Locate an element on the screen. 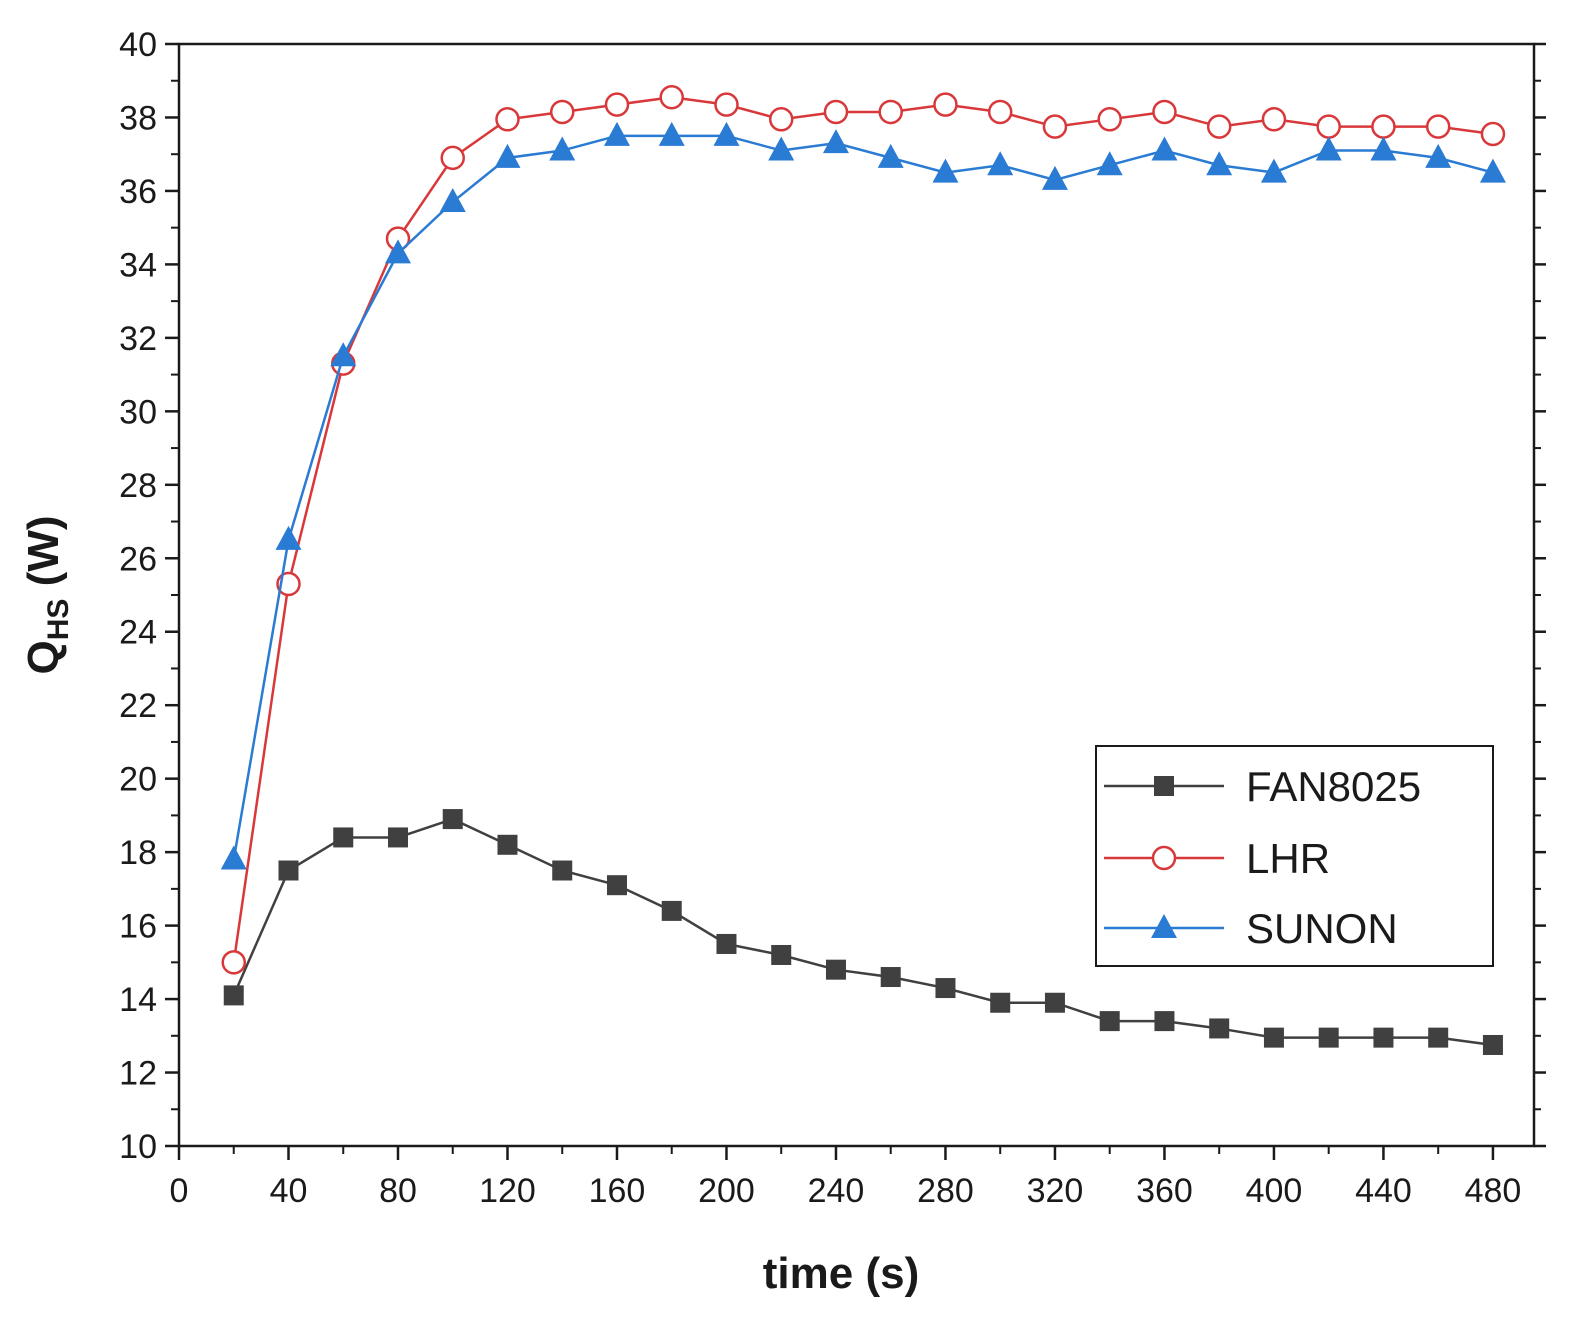 The width and height of the screenshot is (1573, 1319). x-tick-label: 400 is located at coordinates (1274, 1191).